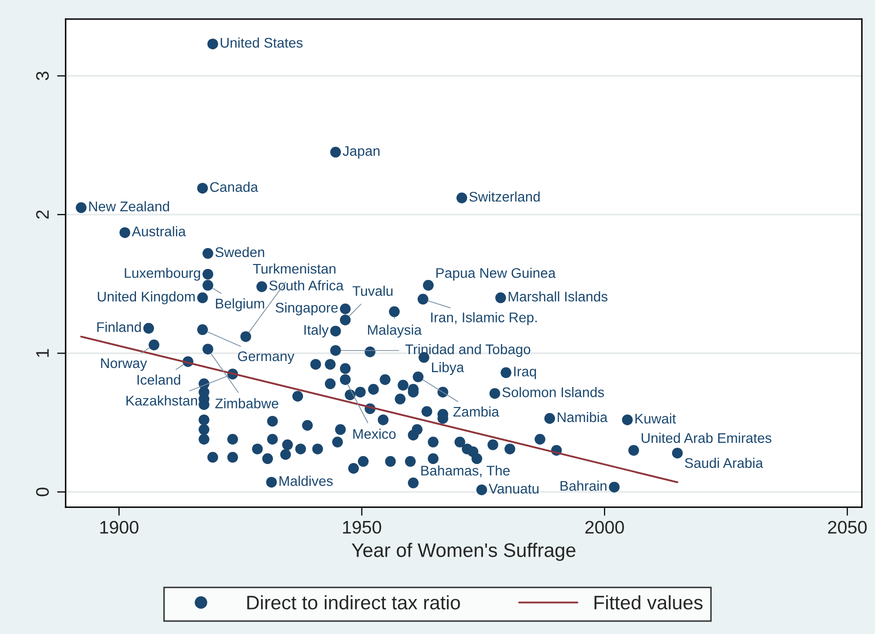  Describe the element at coordinates (162, 400) in the screenshot. I see `annotation: Kazakhstan` at that location.